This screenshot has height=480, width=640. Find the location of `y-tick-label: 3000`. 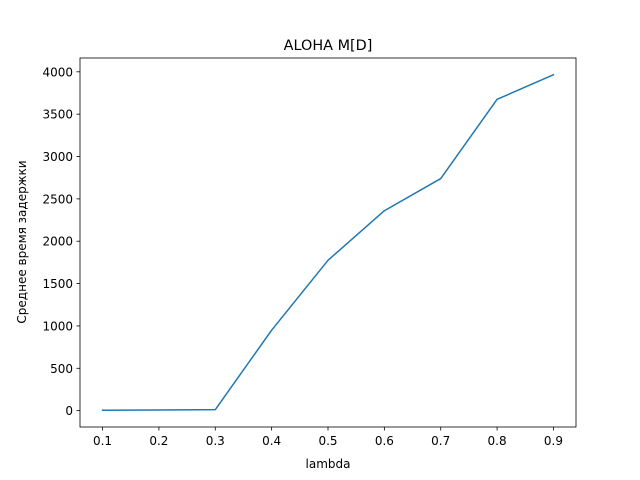

y-tick-label: 3000 is located at coordinates (57, 157).